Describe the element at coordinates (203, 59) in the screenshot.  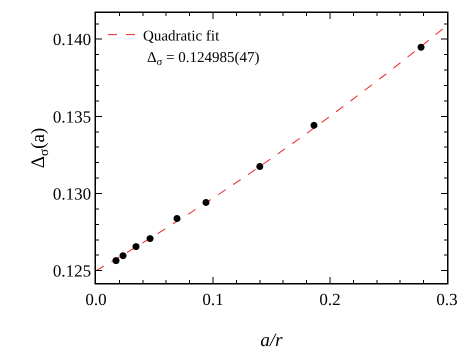
I see `annotation: Δ$_{σ}$ = 0.124985(47)` at that location.